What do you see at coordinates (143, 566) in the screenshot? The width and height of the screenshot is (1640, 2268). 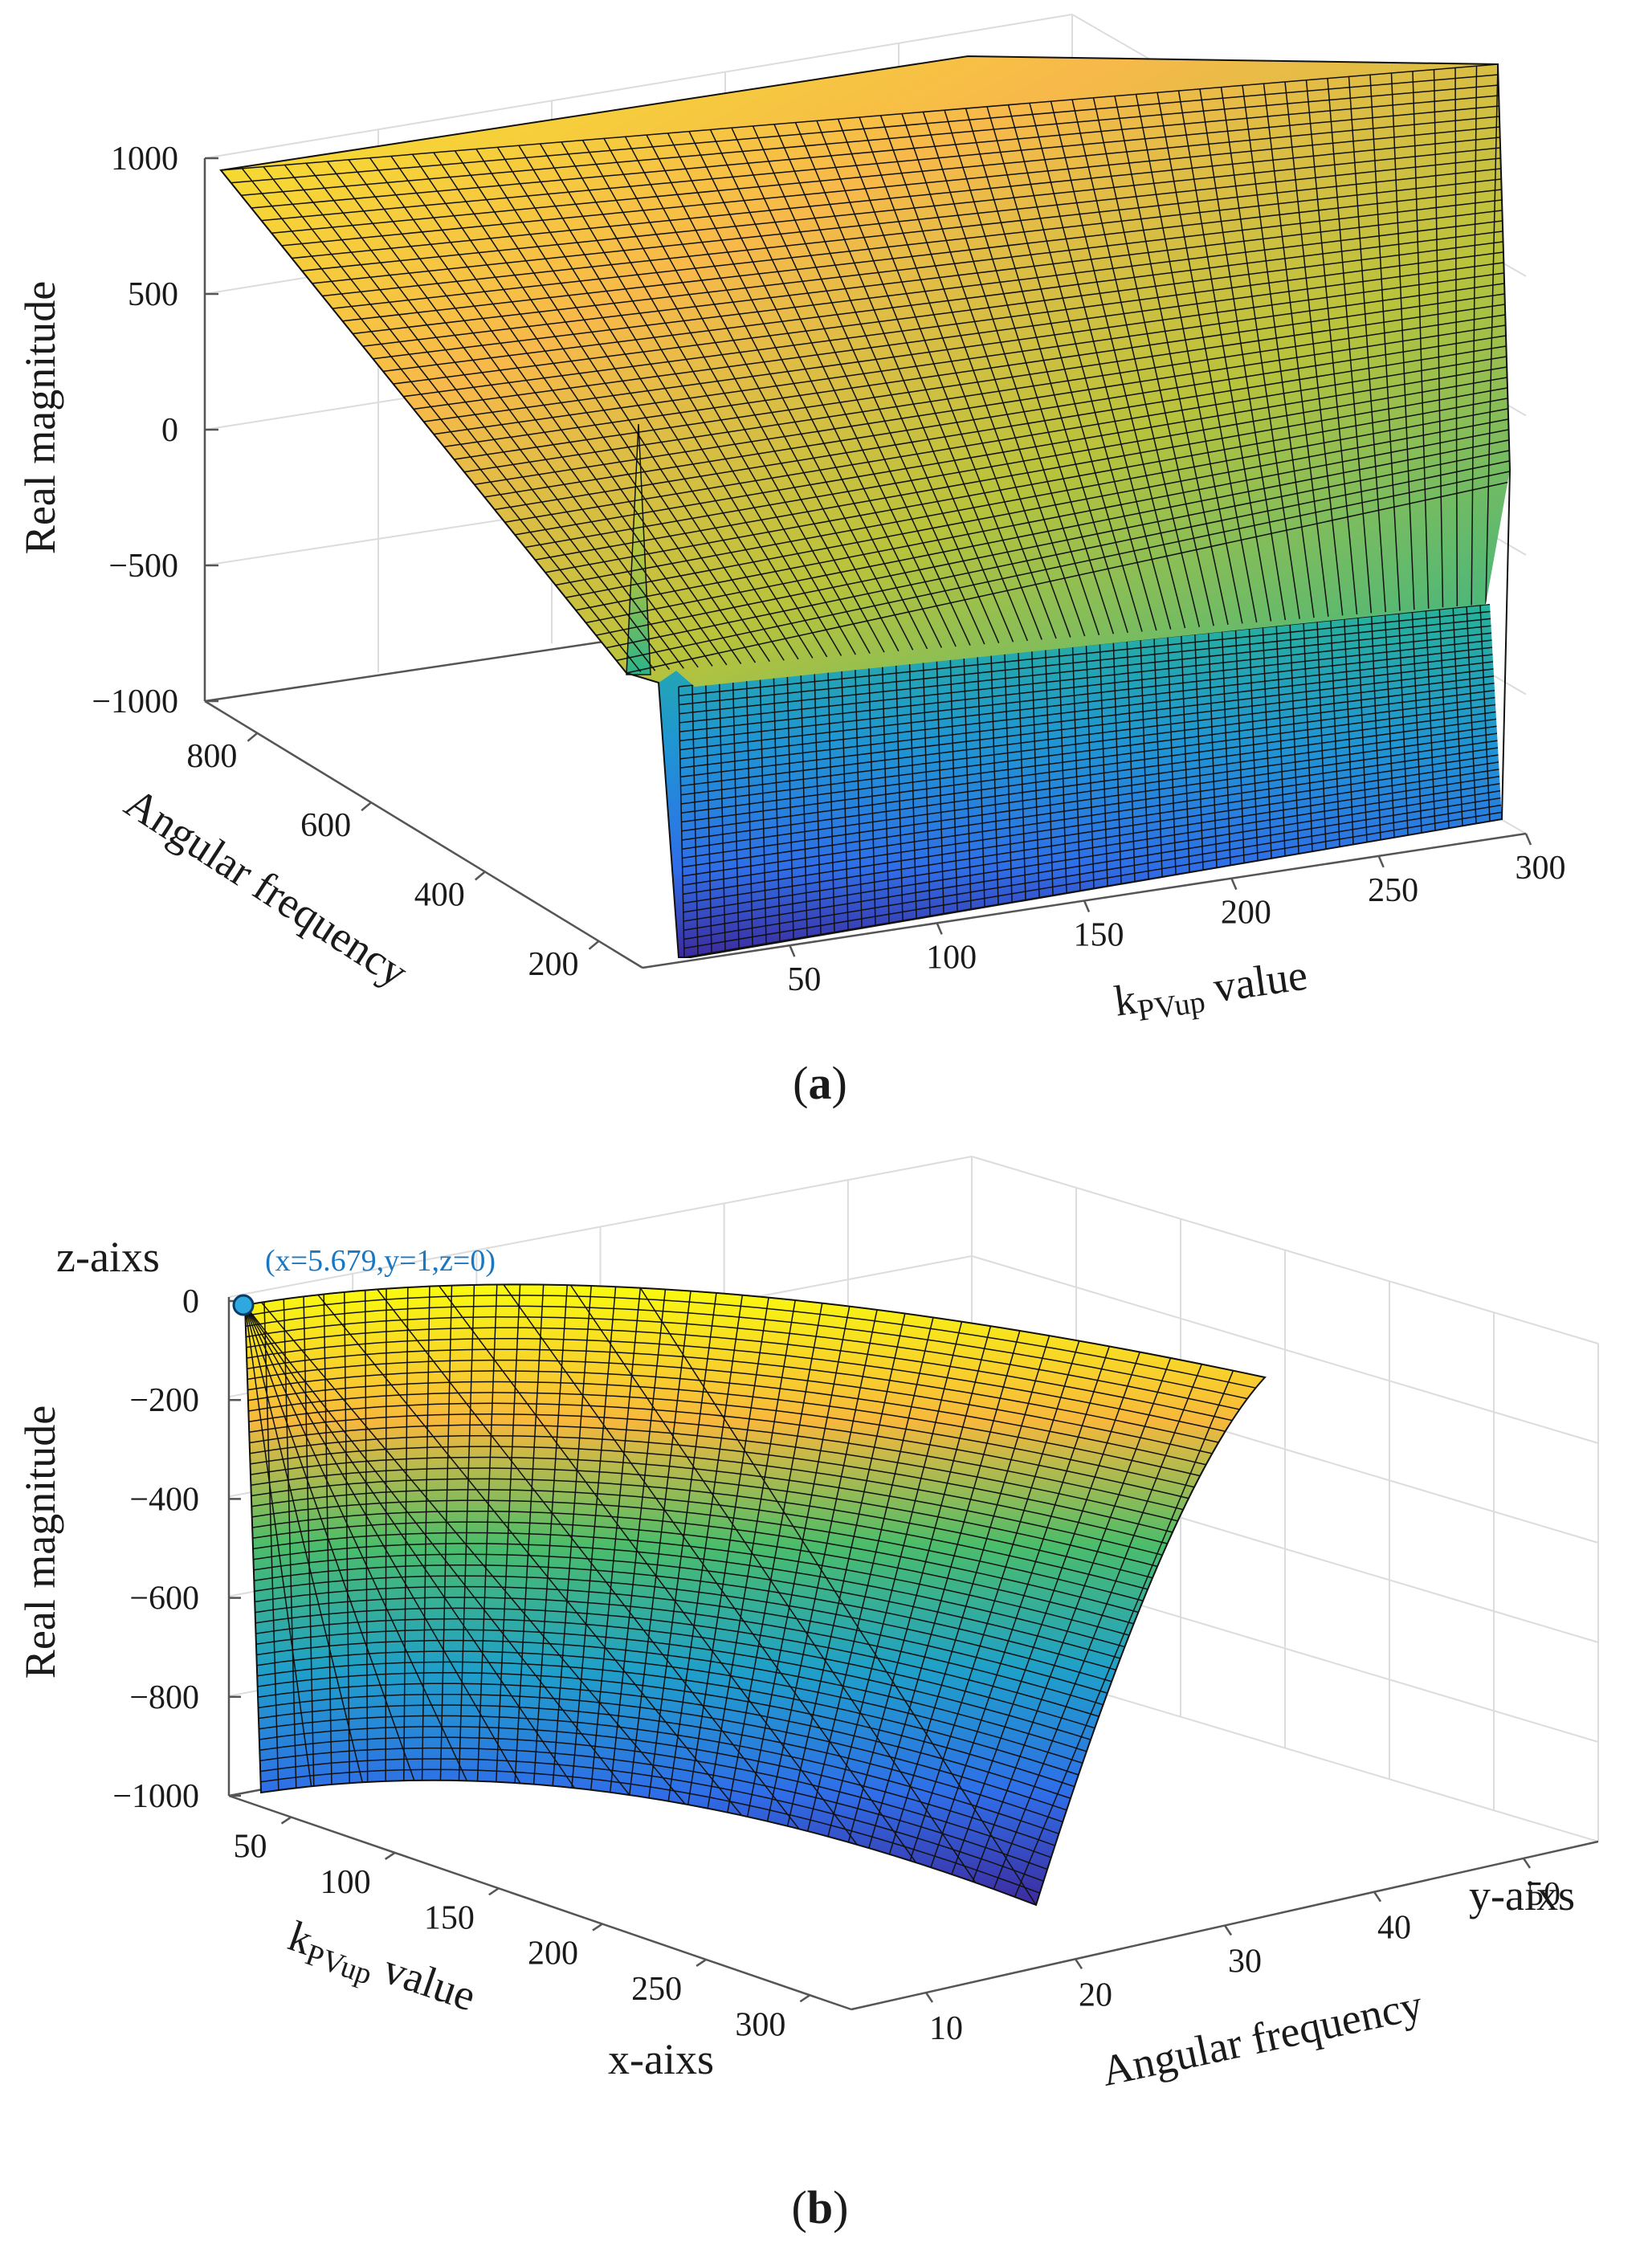 I see `panel-a-z-tick-label: −500` at bounding box center [143, 566].